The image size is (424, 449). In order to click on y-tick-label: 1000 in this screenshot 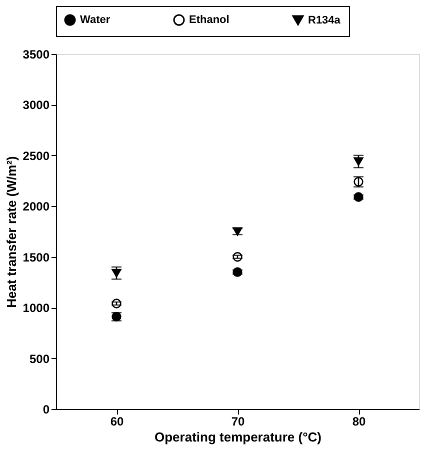, I will do `click(36, 308)`.